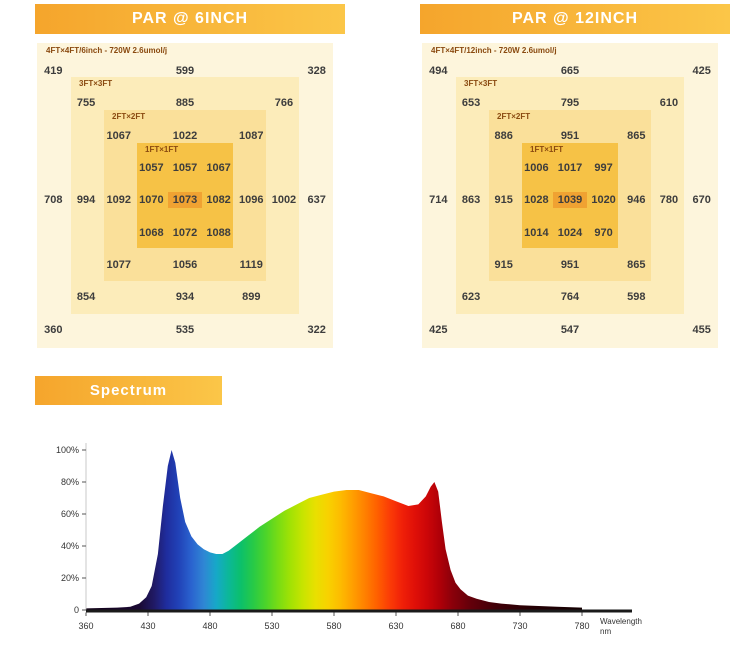  What do you see at coordinates (605, 631) in the screenshot?
I see `axis-note: nm` at bounding box center [605, 631].